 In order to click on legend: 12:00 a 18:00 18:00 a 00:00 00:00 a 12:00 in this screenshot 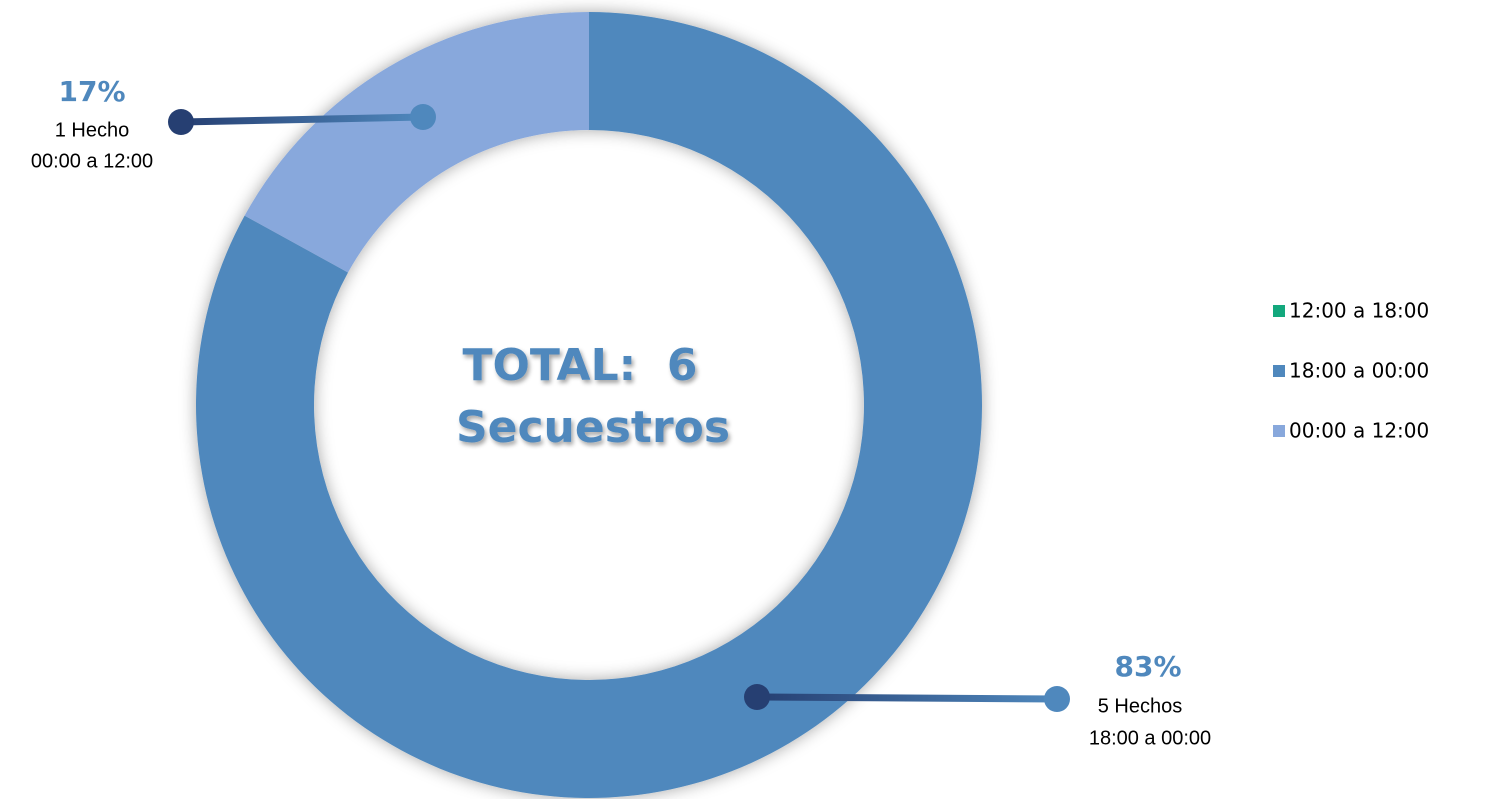, I will do `click(1351, 371)`.